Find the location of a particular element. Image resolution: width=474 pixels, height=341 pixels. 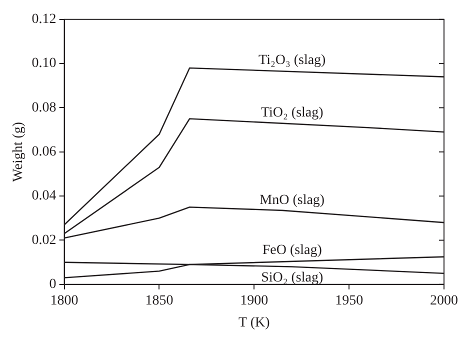

x-tick-label: 2000 is located at coordinates (444, 300).